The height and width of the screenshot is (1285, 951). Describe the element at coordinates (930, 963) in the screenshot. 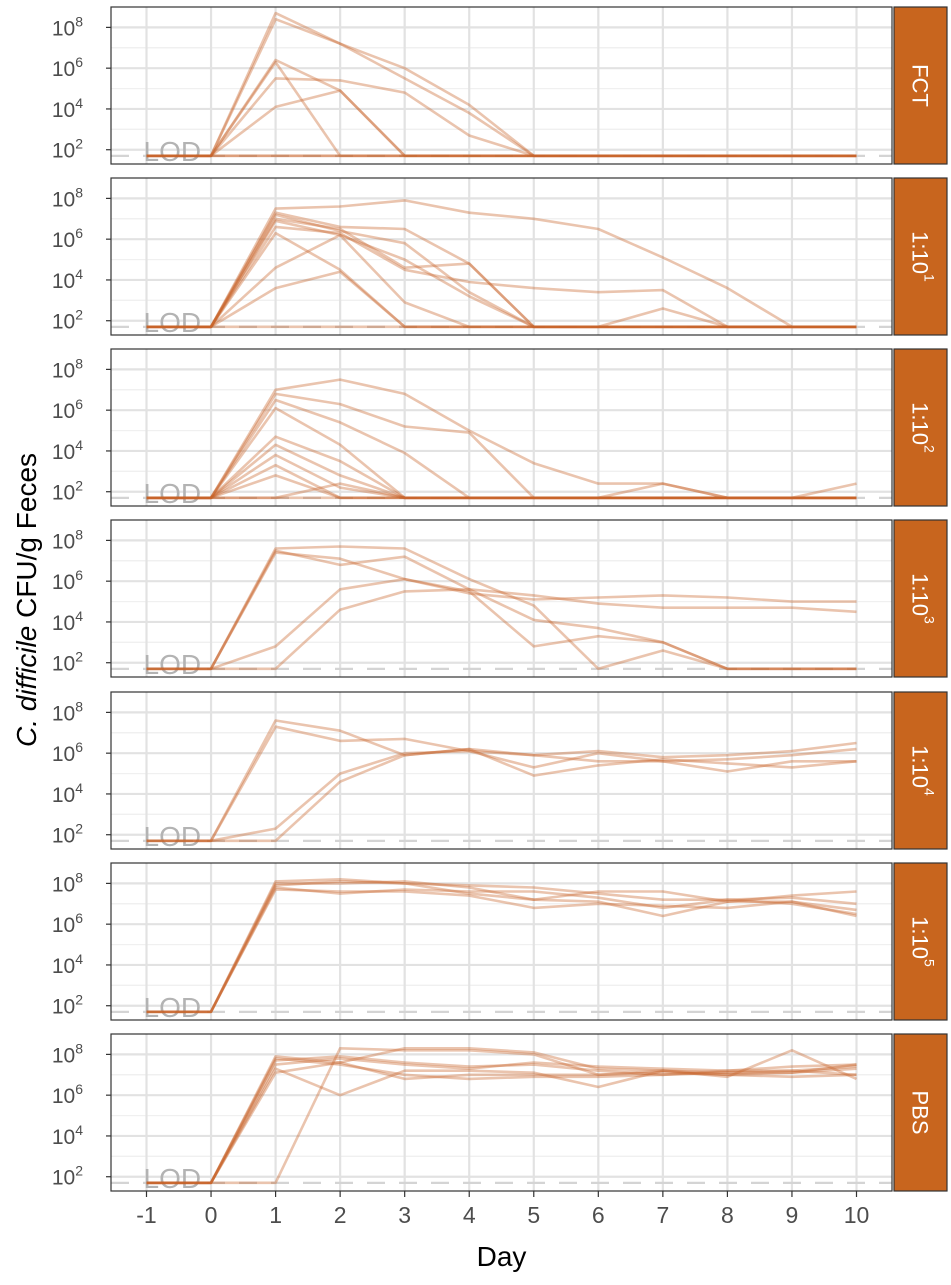

I see `strip-label-exponent: 5` at that location.